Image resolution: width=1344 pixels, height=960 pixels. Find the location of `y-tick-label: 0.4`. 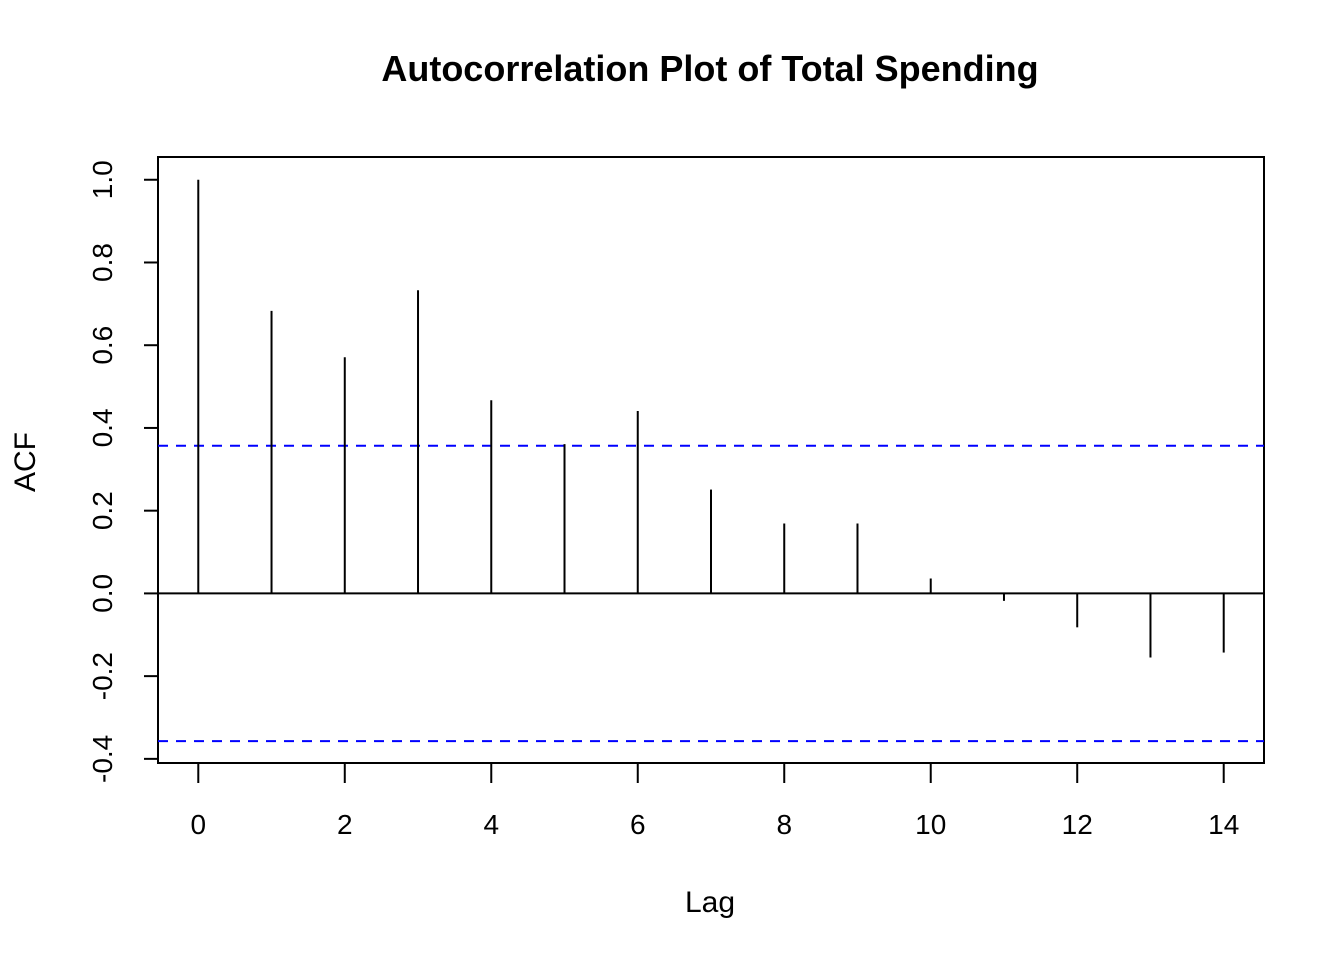

y-tick-label: 0.4 is located at coordinates (102, 427).